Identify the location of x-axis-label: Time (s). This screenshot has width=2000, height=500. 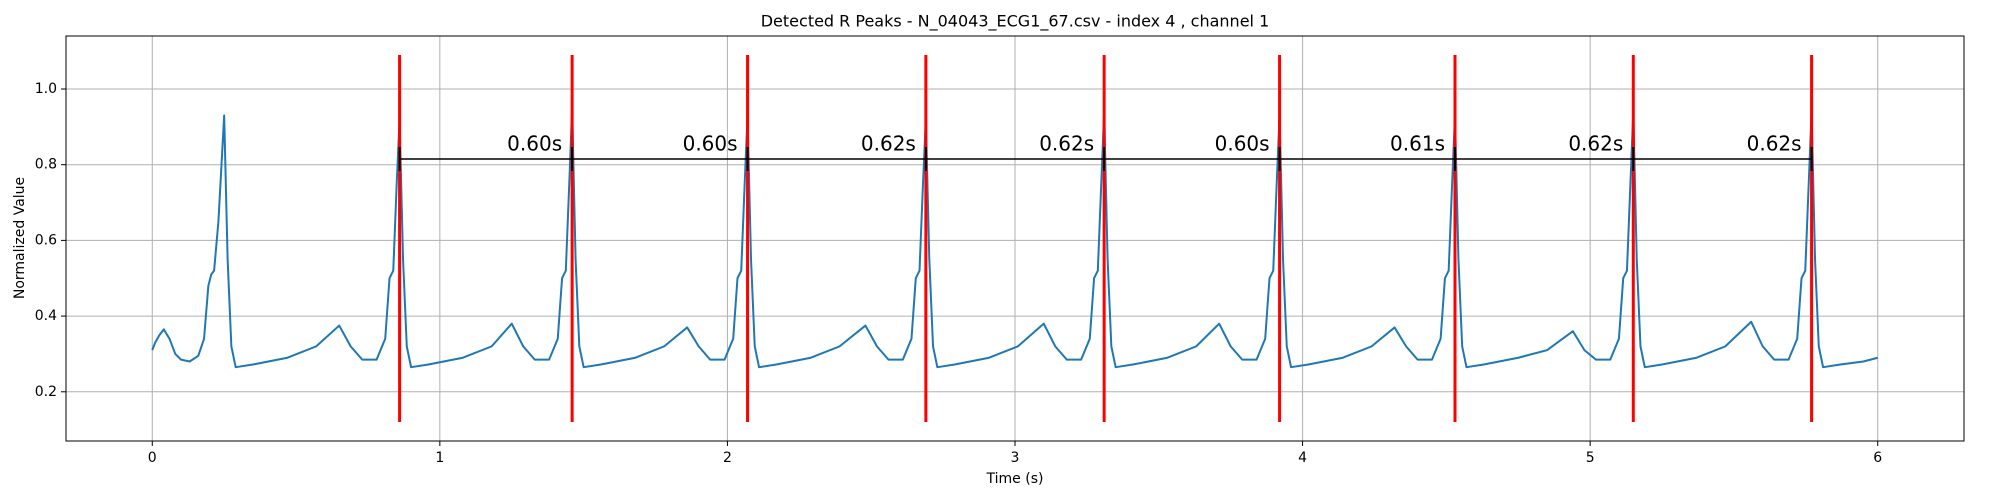
(1015, 479).